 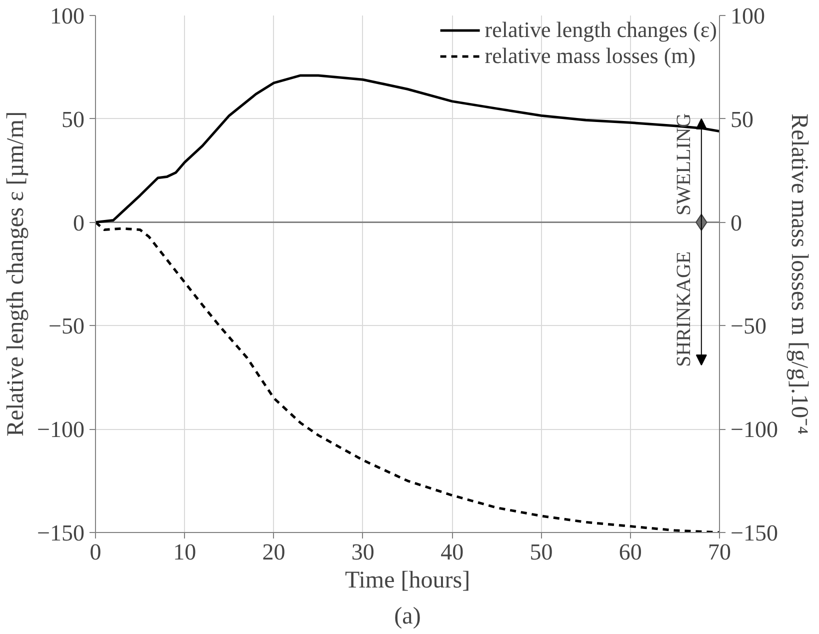 What do you see at coordinates (754, 429) in the screenshot?
I see `y2-tick-label: −100` at bounding box center [754, 429].